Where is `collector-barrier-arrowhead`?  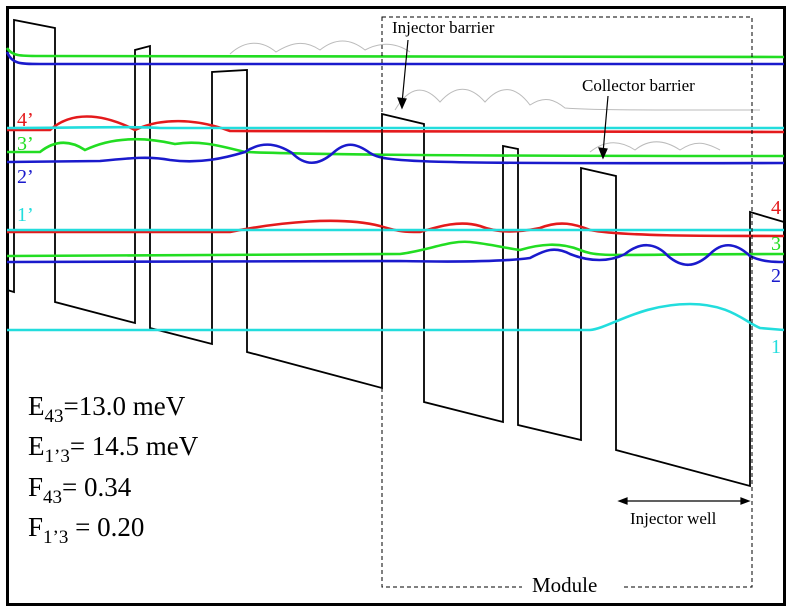 collector-barrier-arrowhead is located at coordinates (603, 153).